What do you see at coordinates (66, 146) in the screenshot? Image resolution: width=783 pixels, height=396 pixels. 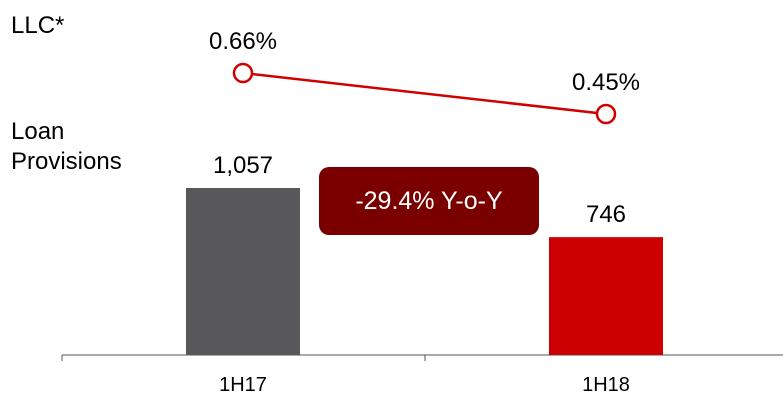 I see `loan-provisions-series-label: Loan Provisions` at bounding box center [66, 146].